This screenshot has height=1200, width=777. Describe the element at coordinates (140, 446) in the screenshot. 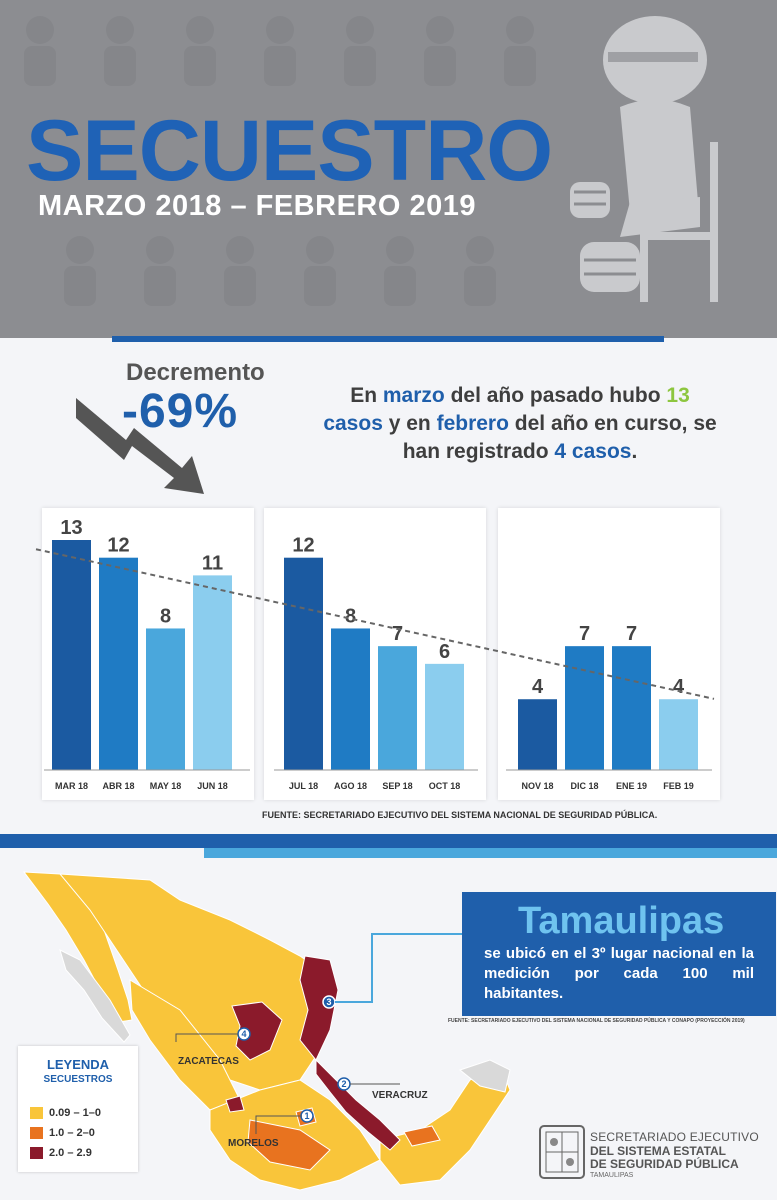

I see `down-trend-arrow-icon` at that location.